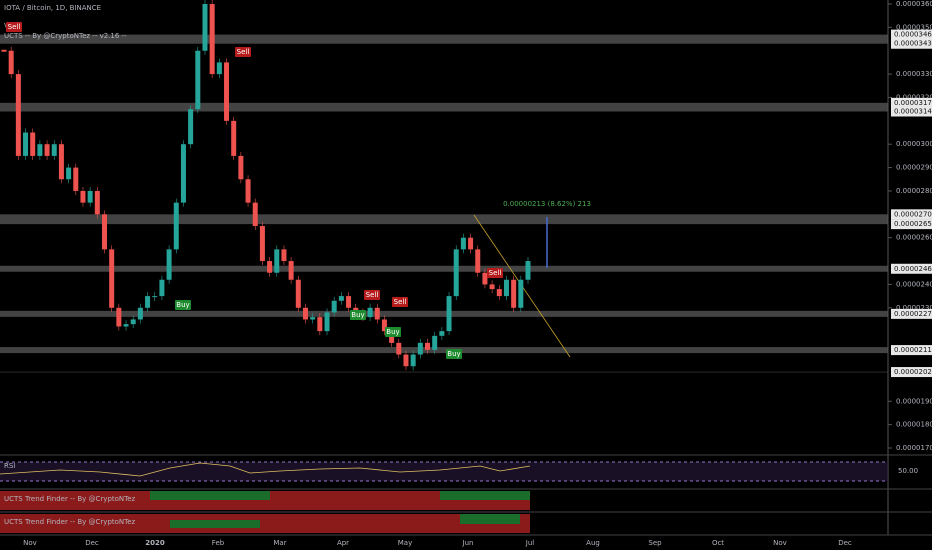 Image resolution: width=932 pixels, height=550 pixels. What do you see at coordinates (218, 543) in the screenshot?
I see `time-axis-label: Feb` at bounding box center [218, 543].